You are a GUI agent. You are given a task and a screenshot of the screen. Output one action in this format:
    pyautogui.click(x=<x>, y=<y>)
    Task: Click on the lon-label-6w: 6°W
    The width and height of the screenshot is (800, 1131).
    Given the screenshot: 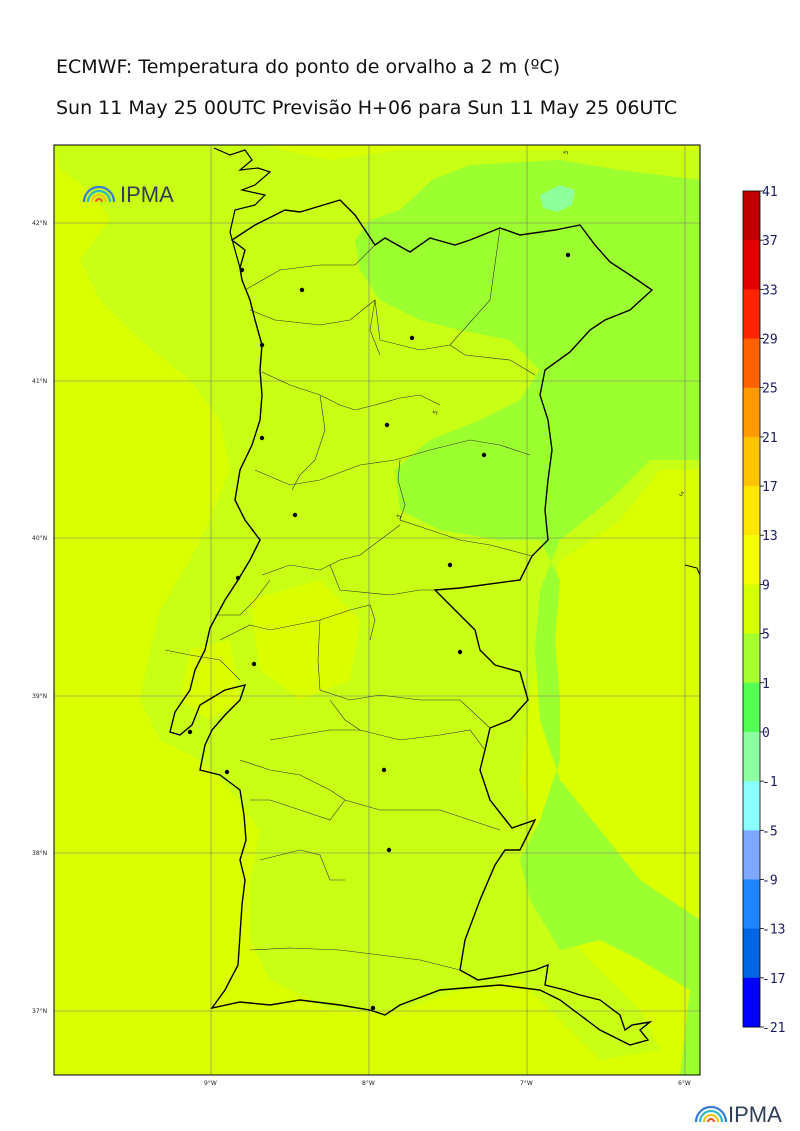 What is the action you would take?
    pyautogui.click(x=684, y=1083)
    